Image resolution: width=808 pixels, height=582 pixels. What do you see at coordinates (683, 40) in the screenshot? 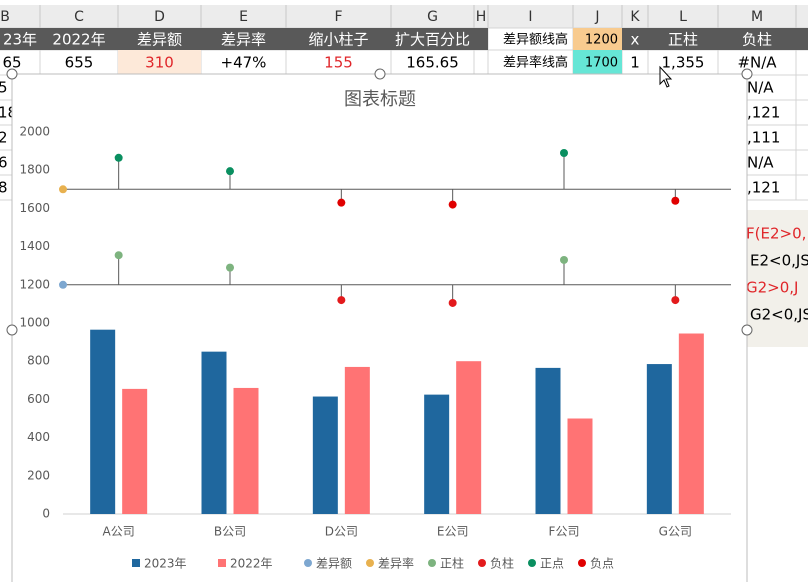
I see `header-cell: 正柱` at bounding box center [683, 40].